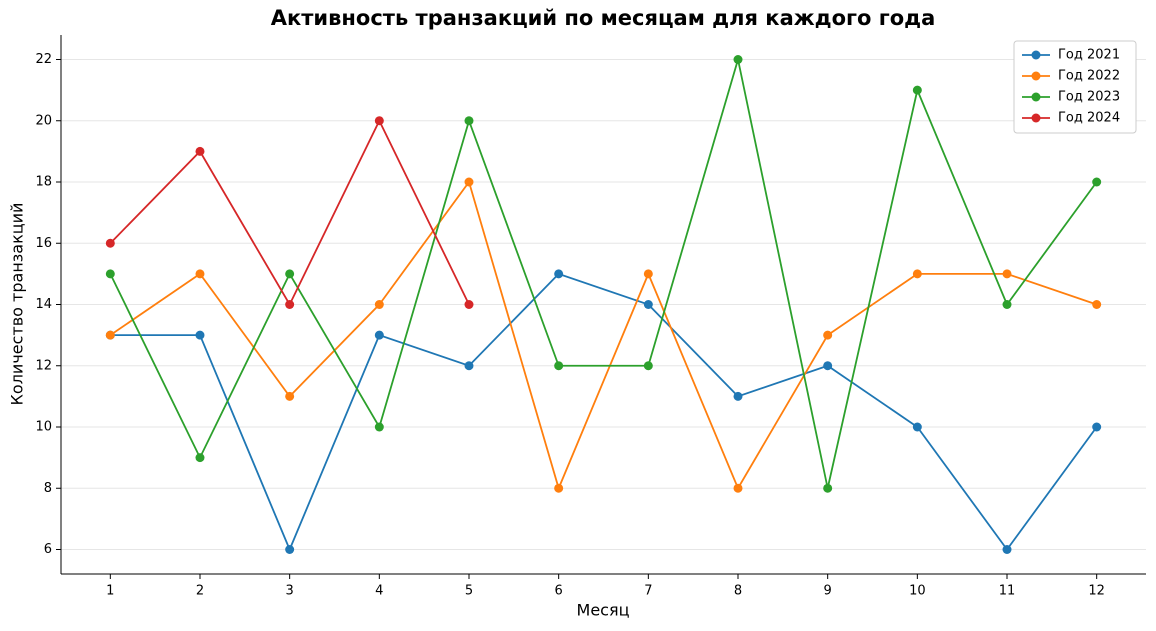 The height and width of the screenshot is (631, 1156). I want to click on x-tick-label: 1, so click(110, 591).